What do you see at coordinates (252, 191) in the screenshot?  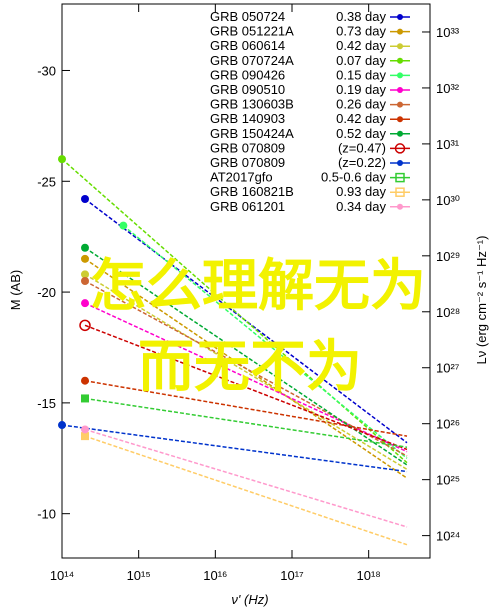 I see `legend-series-name: GRB 160821B` at bounding box center [252, 191].